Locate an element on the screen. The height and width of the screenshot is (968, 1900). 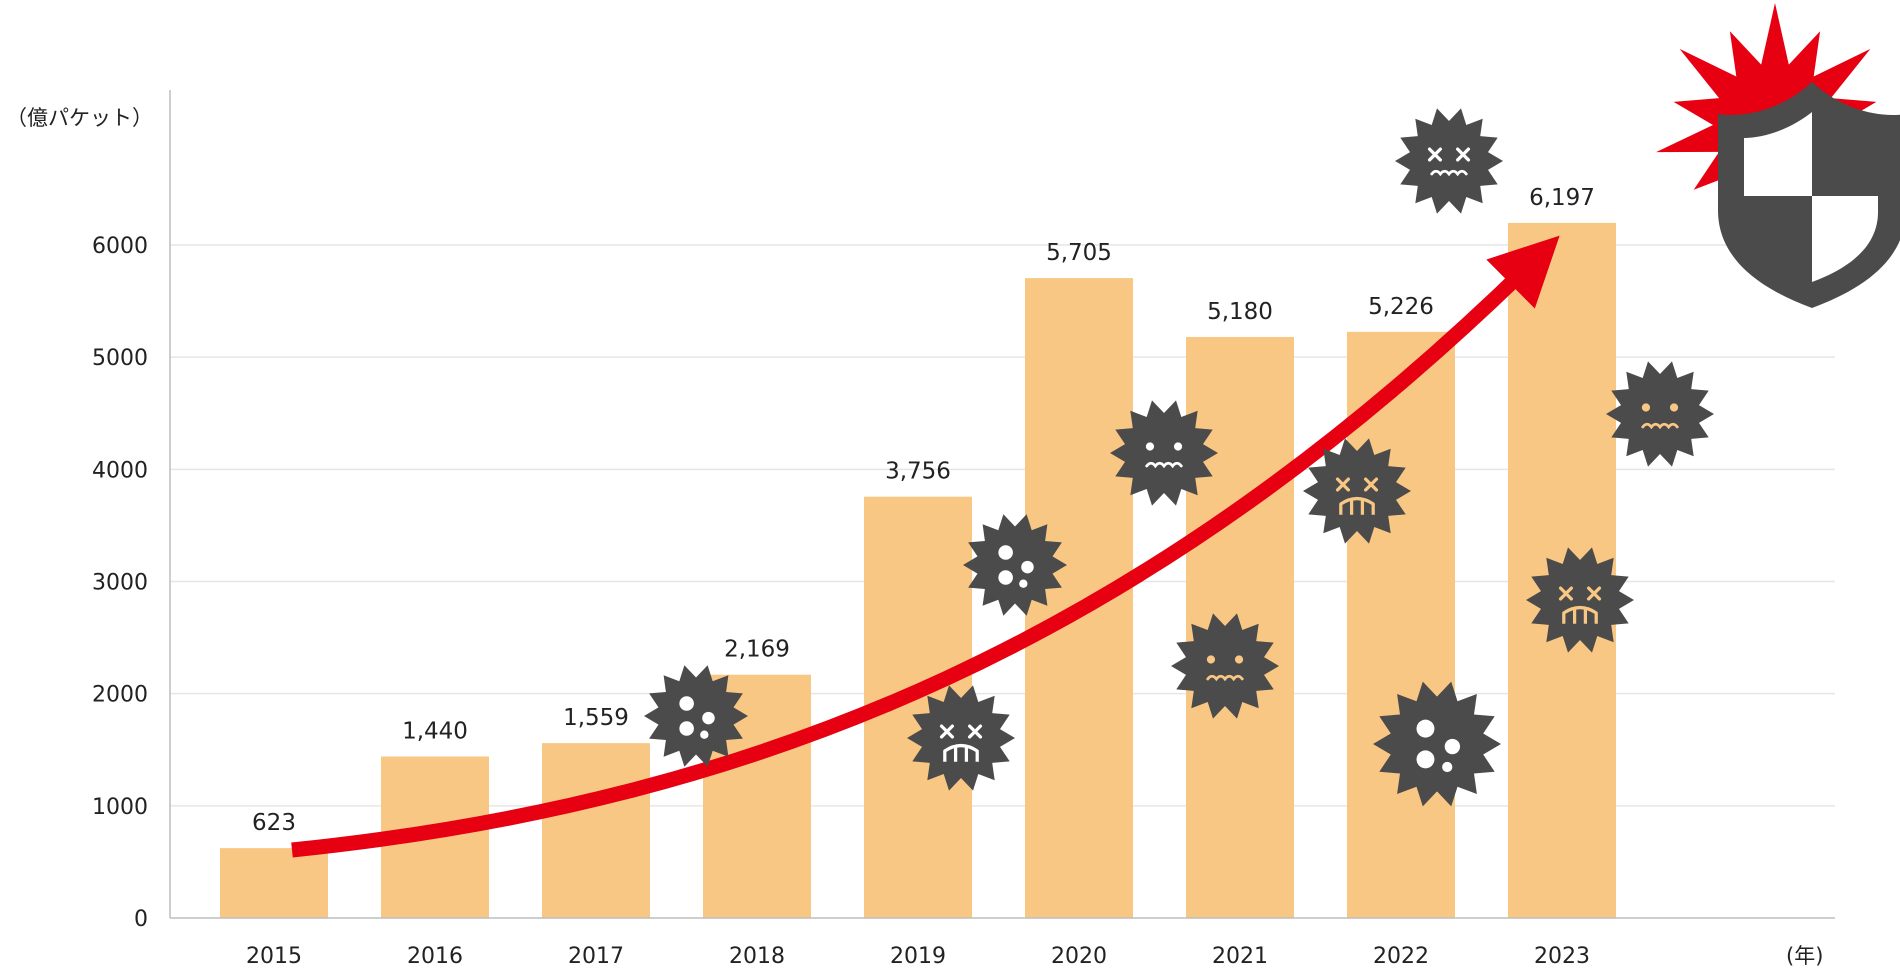
y-tick-label: 6000 is located at coordinates (120, 246).